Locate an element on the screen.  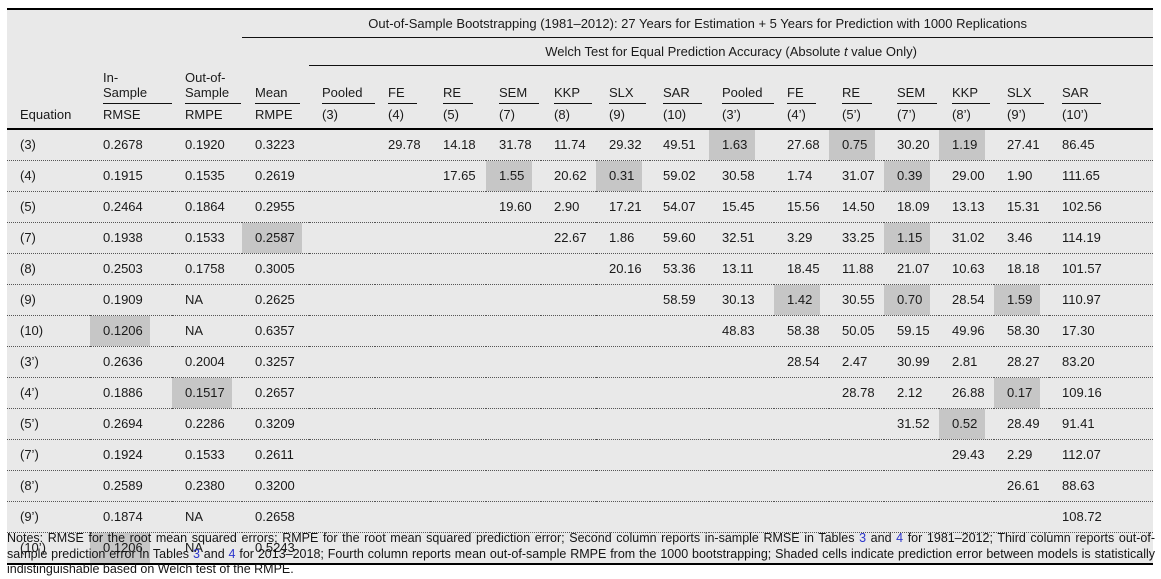
value-cell: 0.17 is located at coordinates (1022, 392).